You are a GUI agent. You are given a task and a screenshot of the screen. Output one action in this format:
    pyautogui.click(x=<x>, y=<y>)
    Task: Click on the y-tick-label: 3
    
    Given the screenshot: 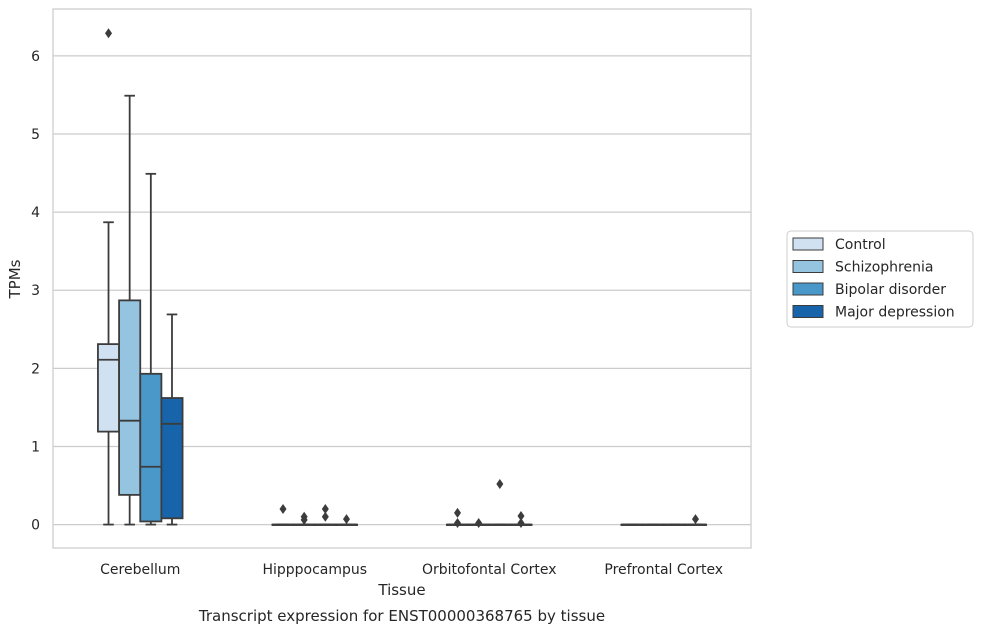 What is the action you would take?
    pyautogui.click(x=35, y=291)
    